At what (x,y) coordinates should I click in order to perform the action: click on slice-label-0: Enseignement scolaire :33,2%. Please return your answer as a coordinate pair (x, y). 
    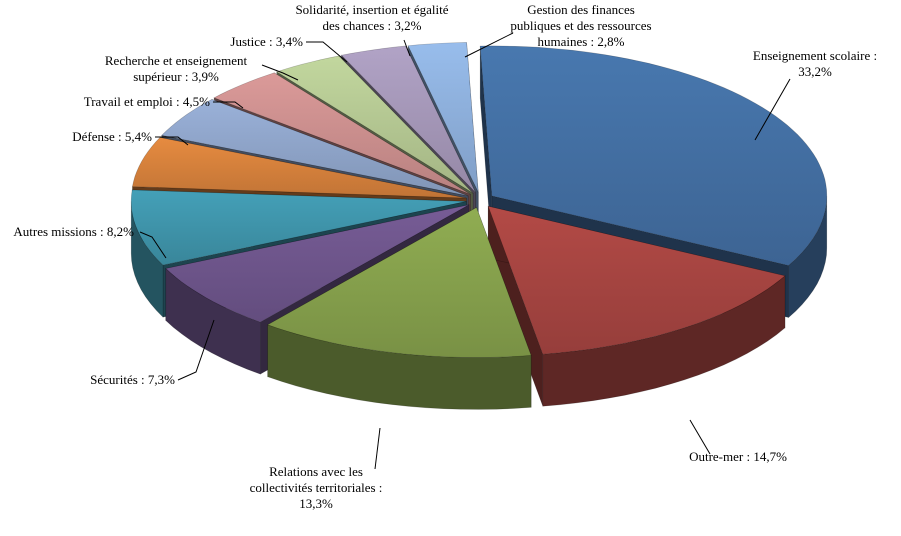
    Looking at the image, I should click on (815, 63).